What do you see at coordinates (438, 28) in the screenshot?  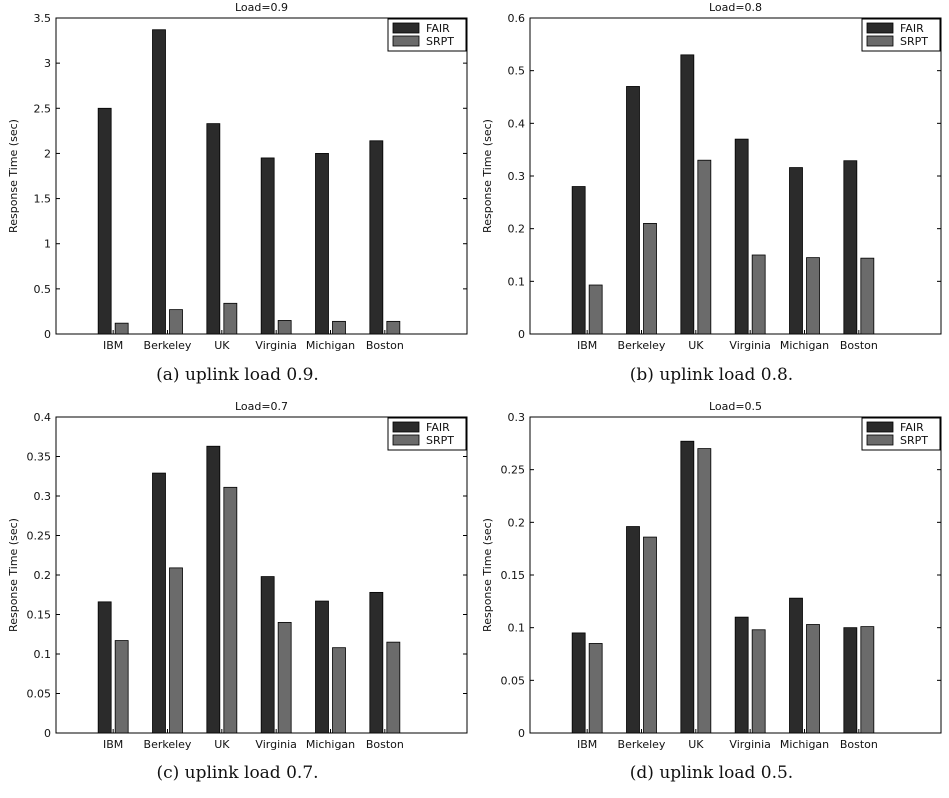 I see `legend-label-fair: FAIR` at bounding box center [438, 28].